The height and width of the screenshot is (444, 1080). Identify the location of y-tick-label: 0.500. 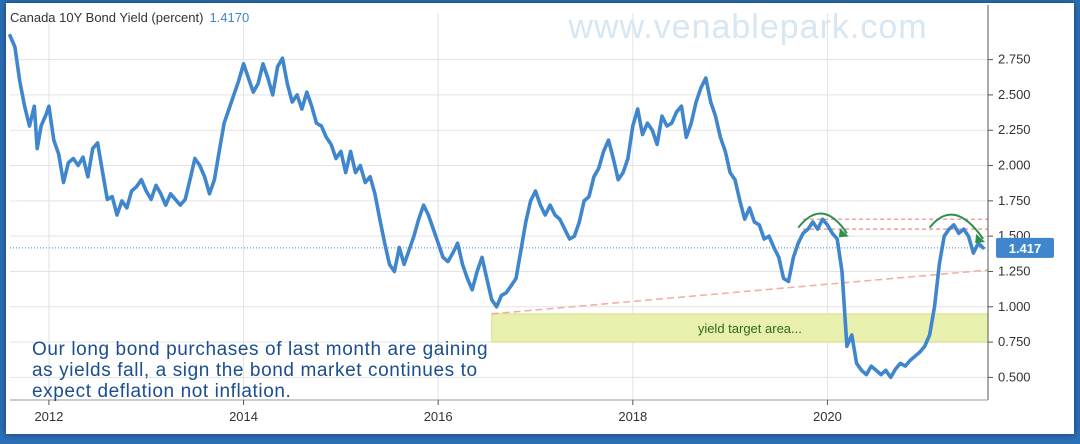
(1014, 376).